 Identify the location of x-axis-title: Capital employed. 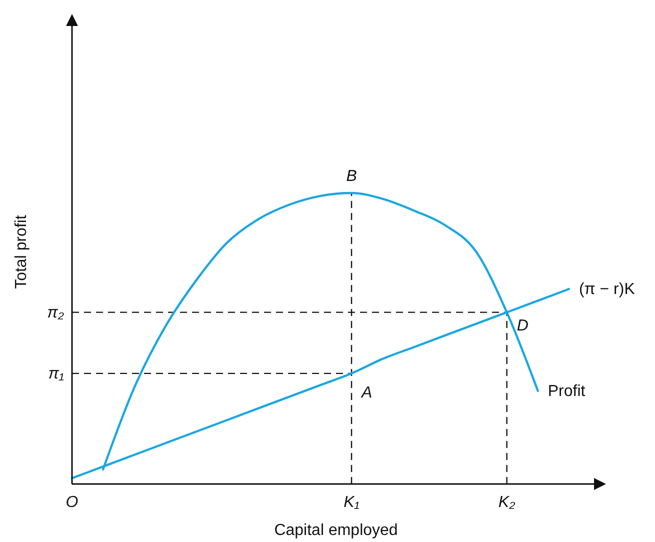
(336, 530).